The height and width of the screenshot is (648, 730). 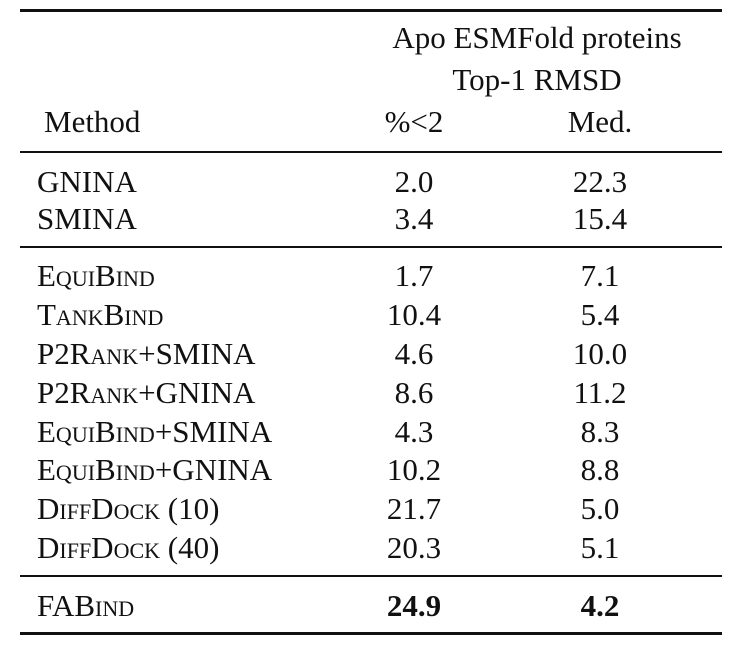 I want to click on median-header: Med., so click(x=600, y=121).